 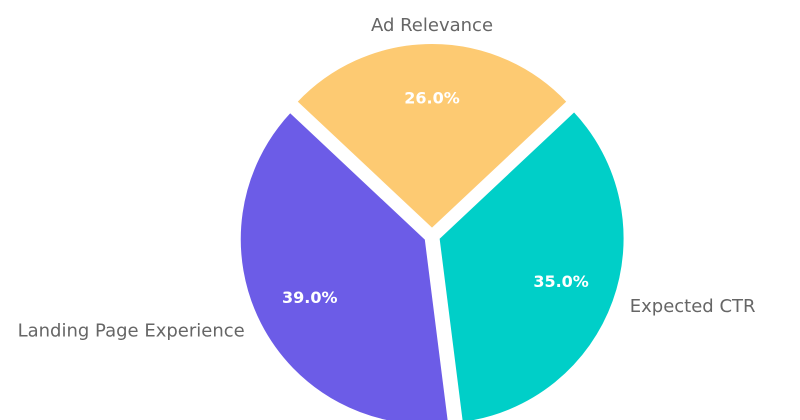 I want to click on pct-label: 39.0%, so click(x=310, y=297).